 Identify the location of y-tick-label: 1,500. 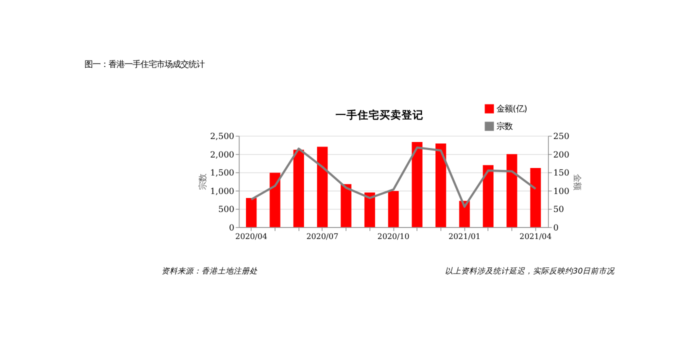
(222, 173).